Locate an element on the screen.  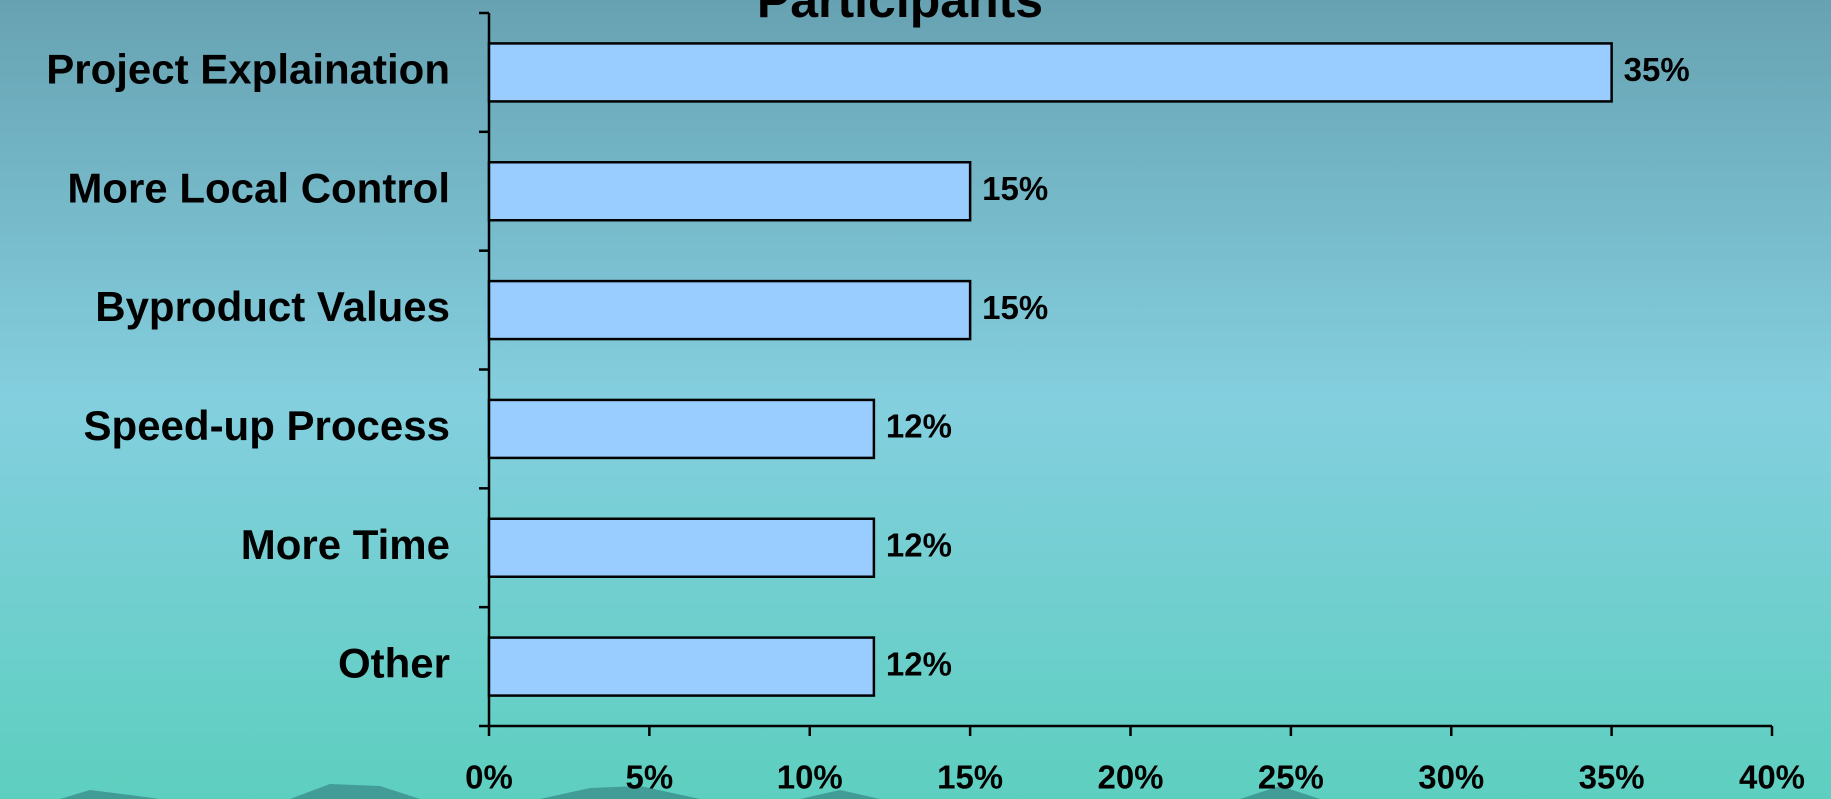
x-tick-label: 10% is located at coordinates (810, 777).